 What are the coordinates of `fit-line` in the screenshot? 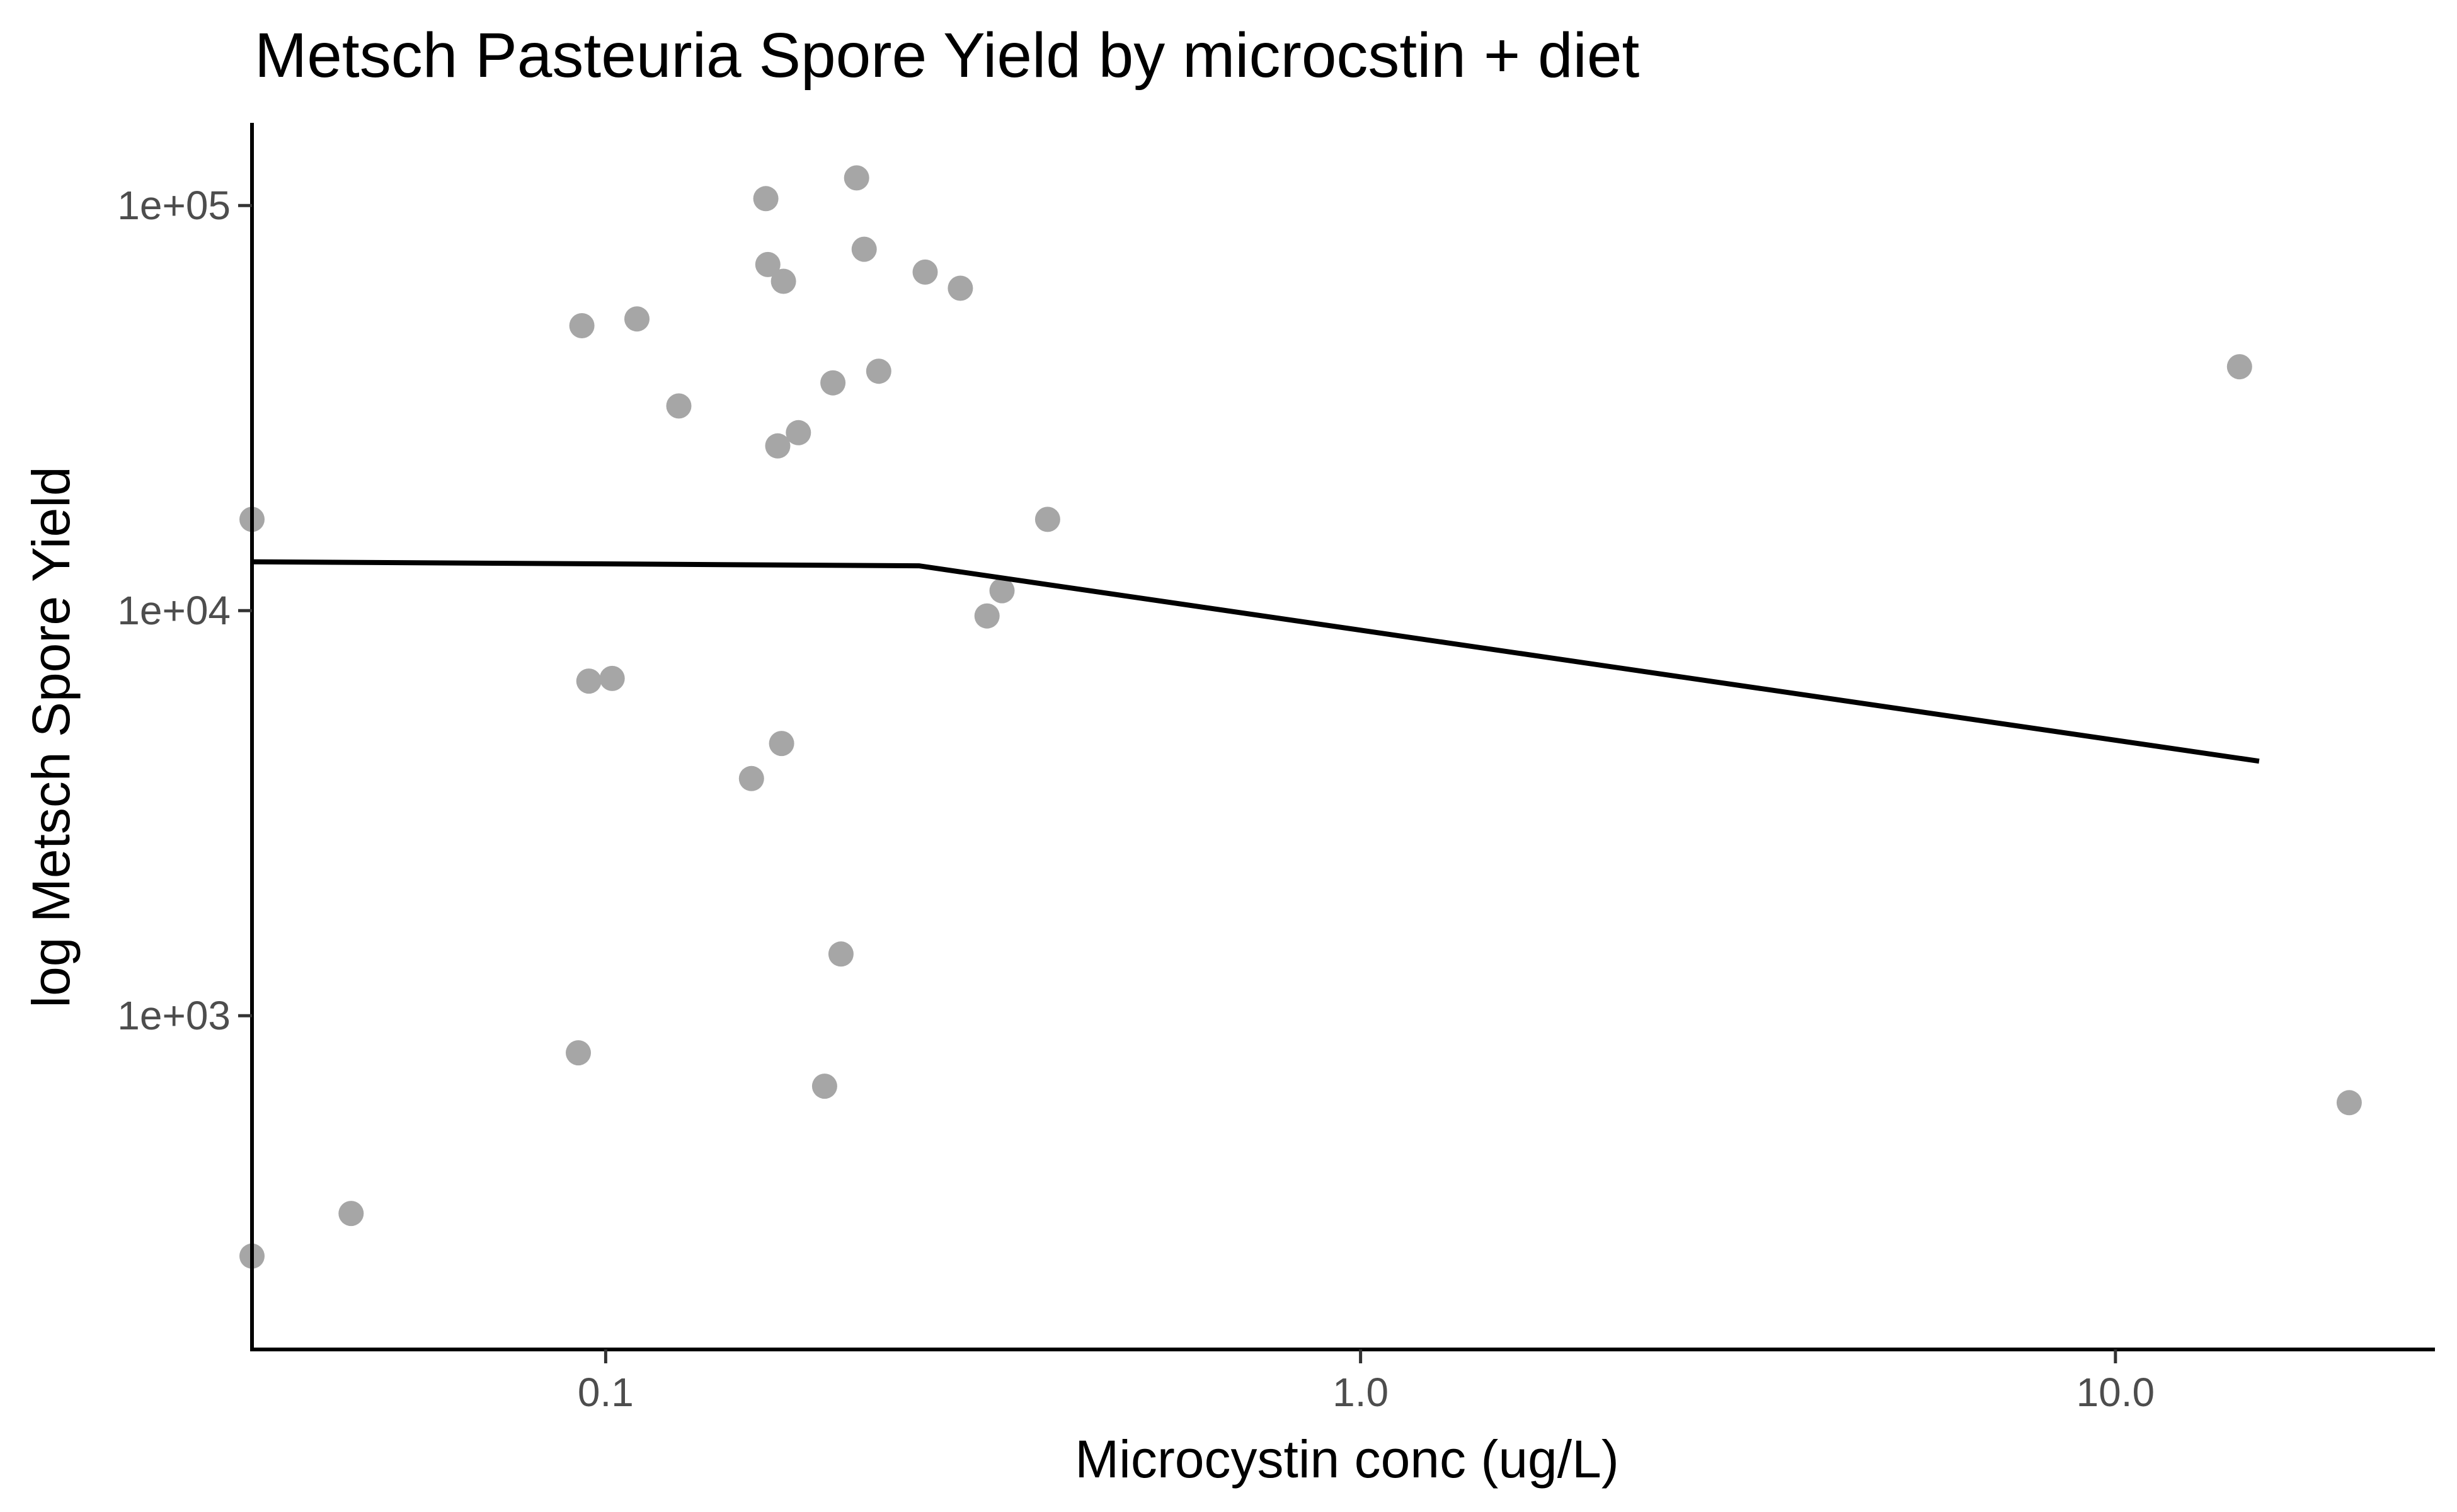 It's located at (1255, 661).